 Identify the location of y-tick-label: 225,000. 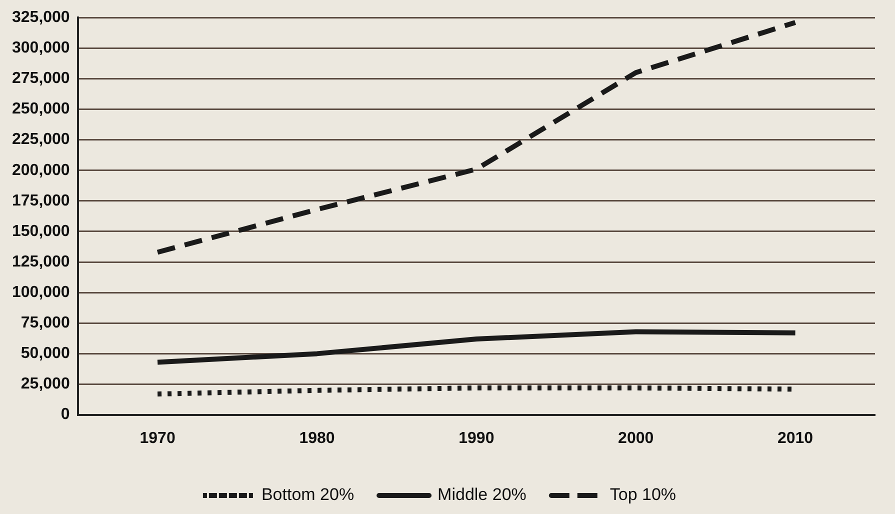
(41, 139).